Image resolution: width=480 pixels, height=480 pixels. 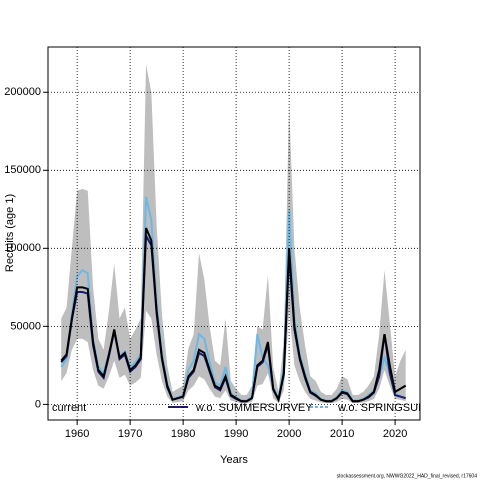 I want to click on y-tick-label: 0, so click(x=38, y=404).